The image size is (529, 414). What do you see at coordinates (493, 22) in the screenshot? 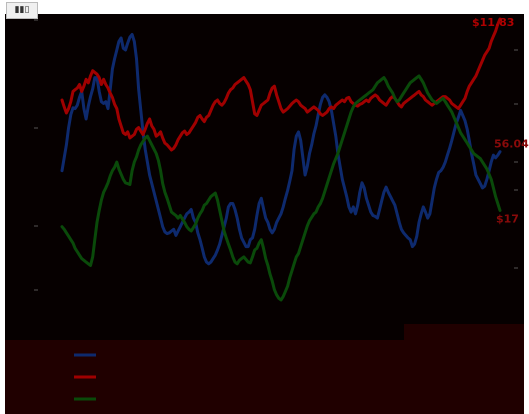
I see `series-end-label-1: $11.83` at bounding box center [493, 22].